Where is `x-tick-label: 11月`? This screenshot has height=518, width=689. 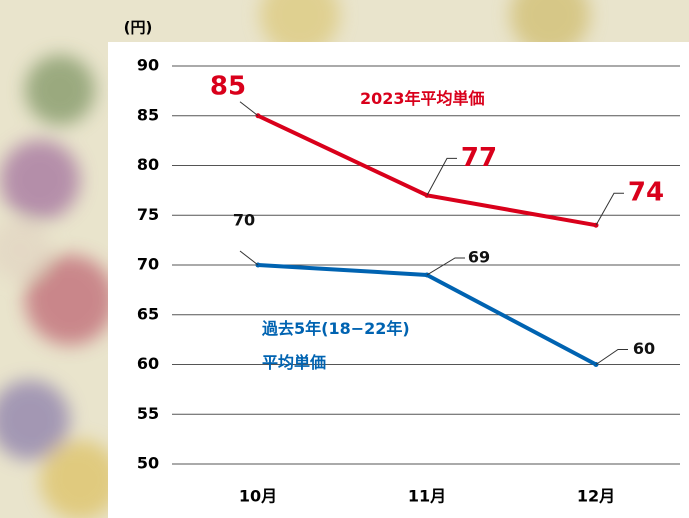
x-tick-label: 11月 is located at coordinates (427, 496).